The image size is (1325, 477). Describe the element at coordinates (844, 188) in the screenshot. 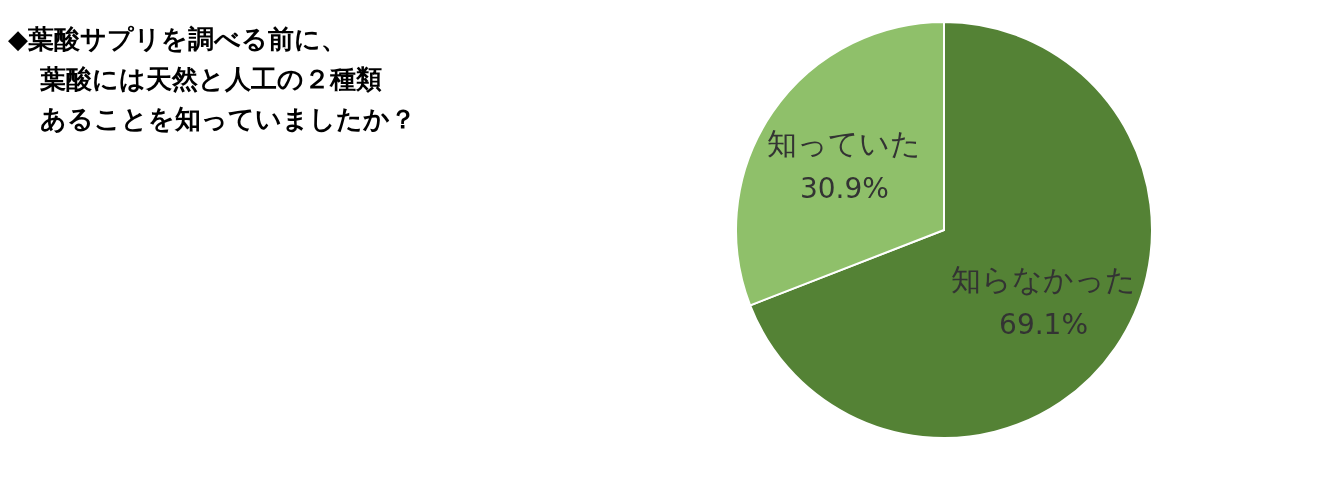

I see `data-label: 30.9%` at that location.